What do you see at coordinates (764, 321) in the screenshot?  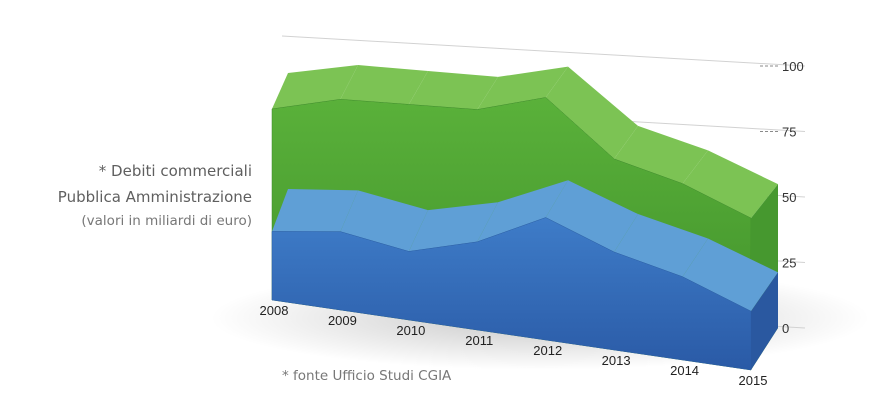 I see `series-1-end-face` at bounding box center [764, 321].